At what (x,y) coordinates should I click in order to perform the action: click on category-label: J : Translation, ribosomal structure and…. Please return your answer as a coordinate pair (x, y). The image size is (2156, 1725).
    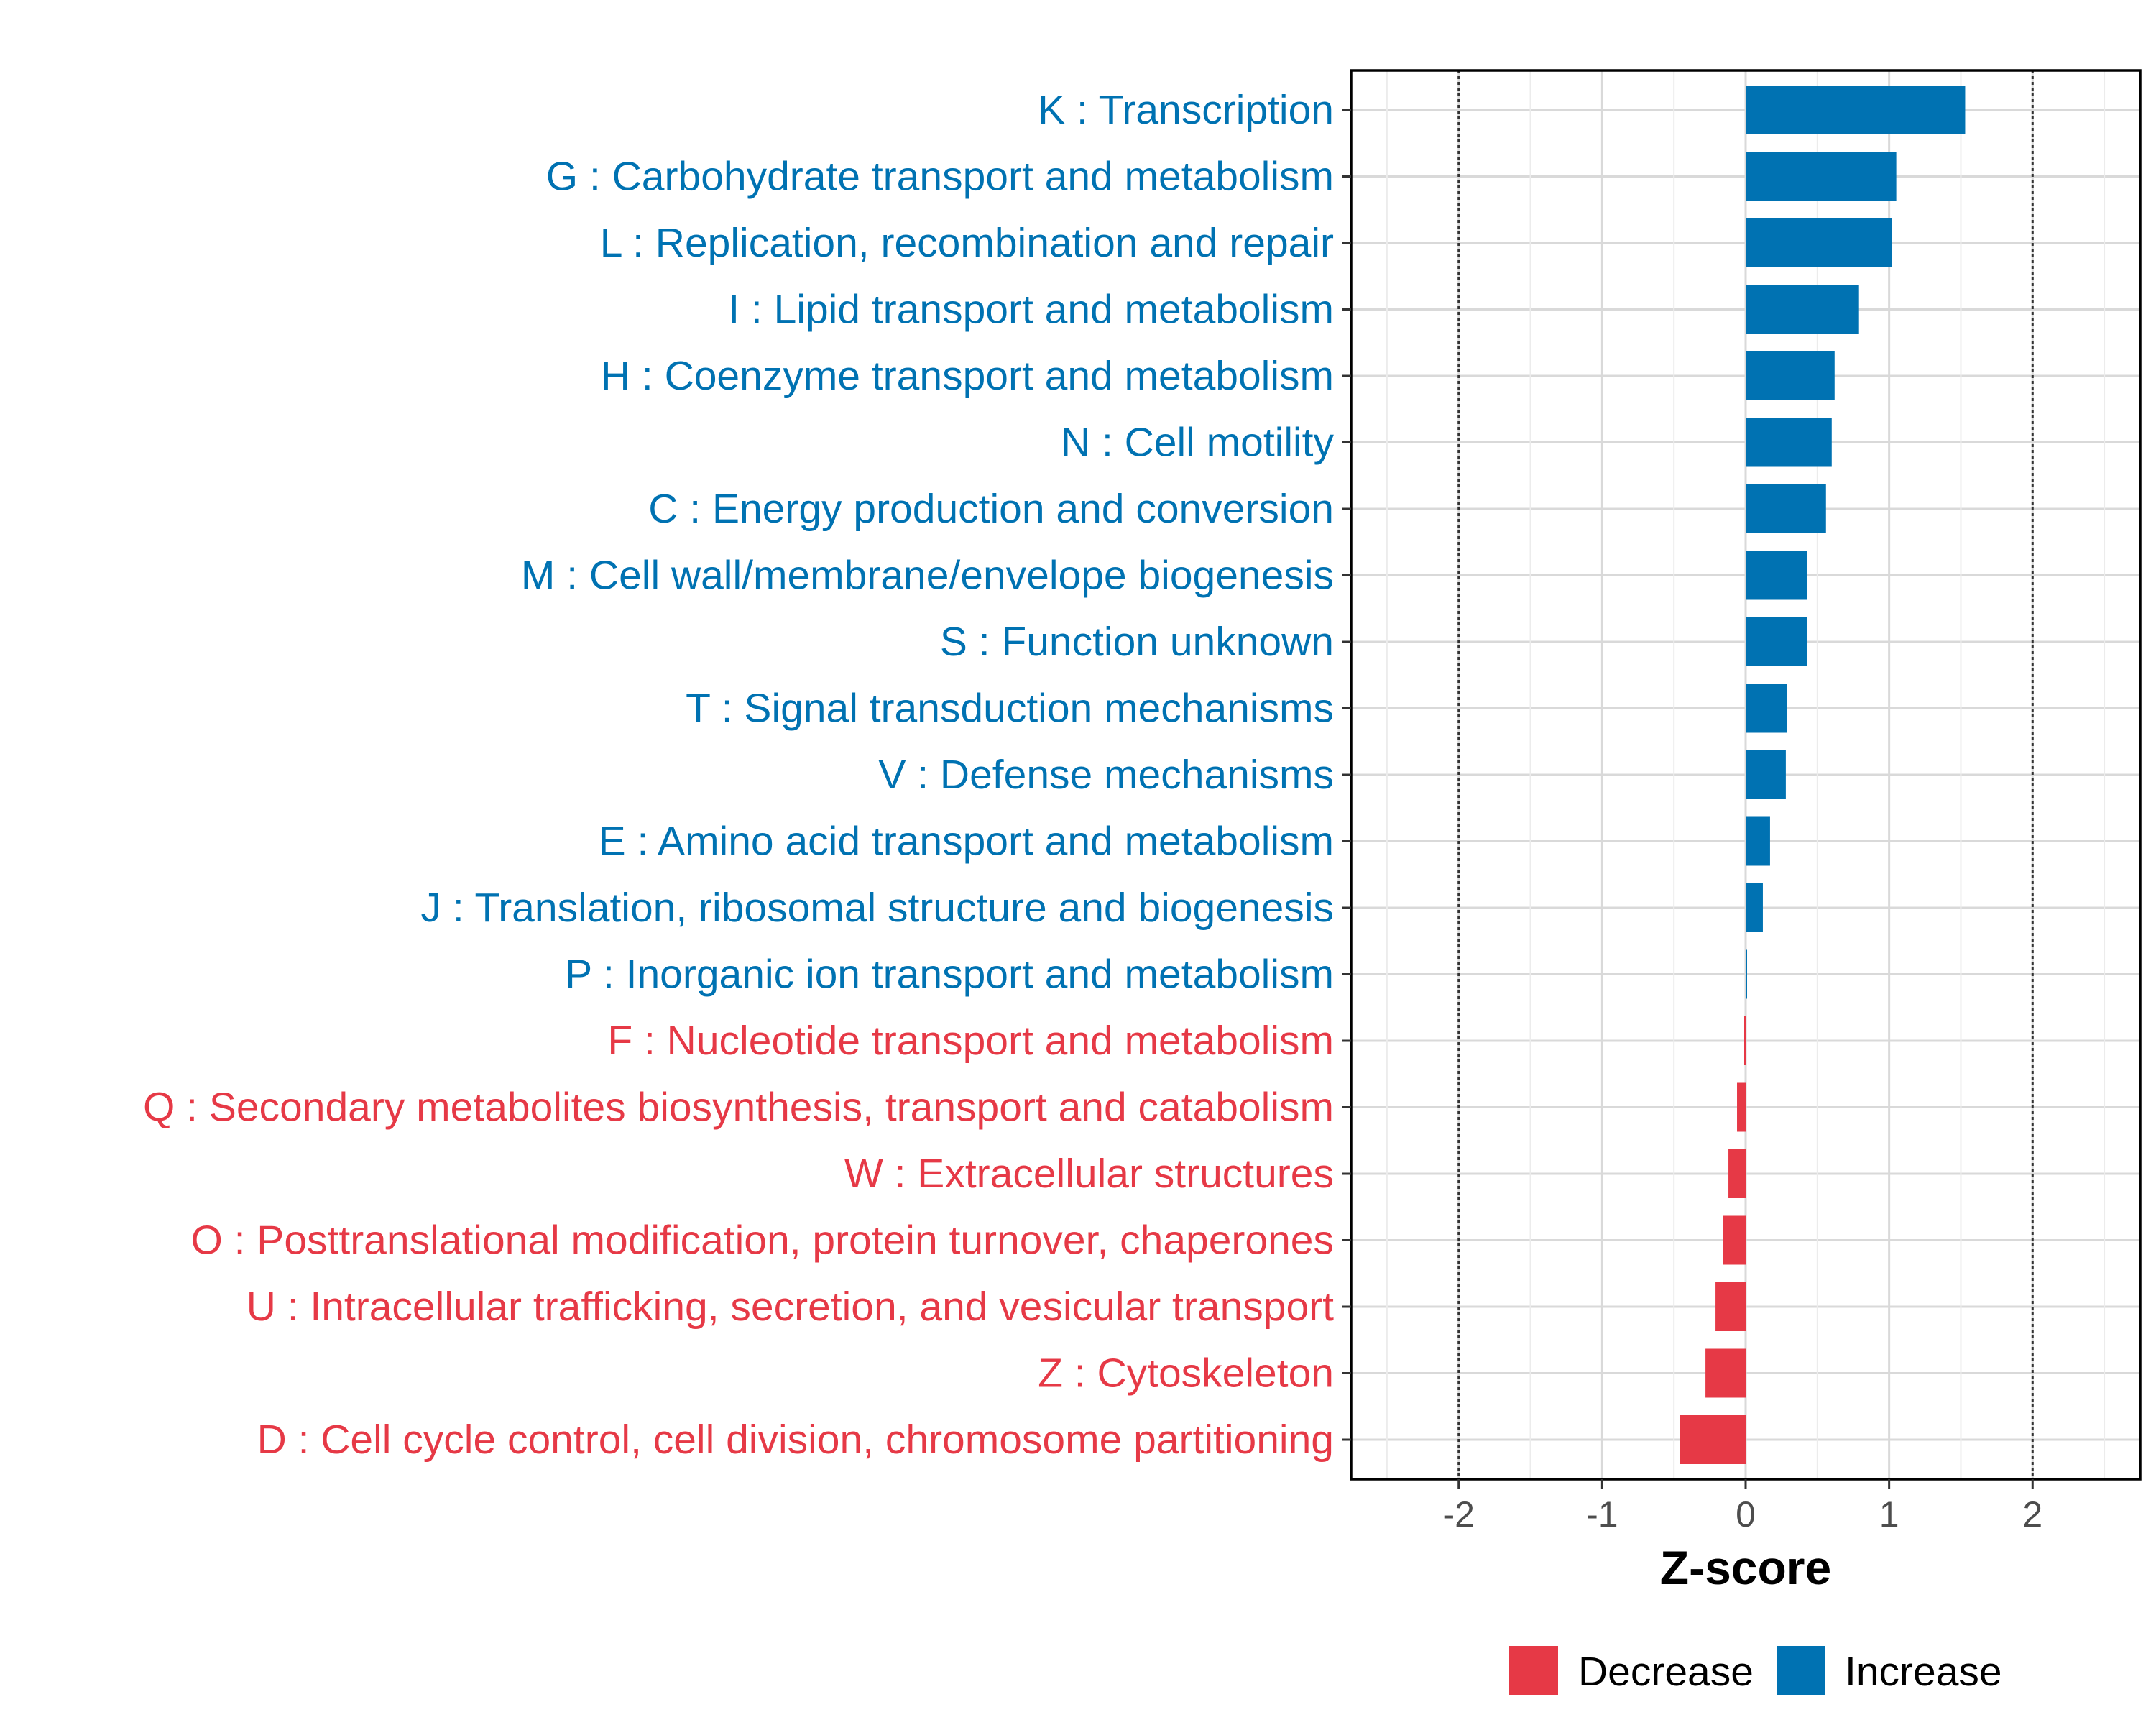
    Looking at the image, I should click on (877, 908).